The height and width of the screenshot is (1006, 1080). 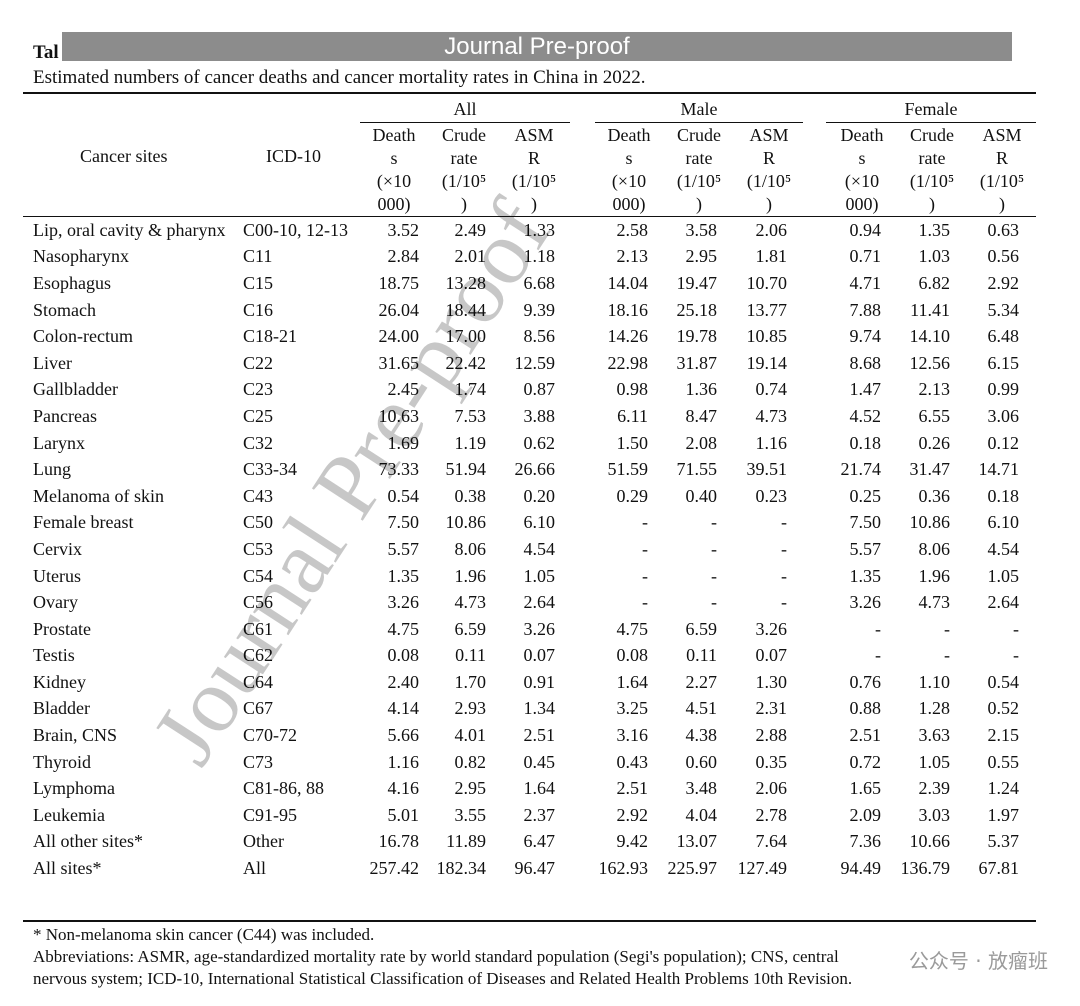 I want to click on icd-code: C43, so click(x=258, y=495).